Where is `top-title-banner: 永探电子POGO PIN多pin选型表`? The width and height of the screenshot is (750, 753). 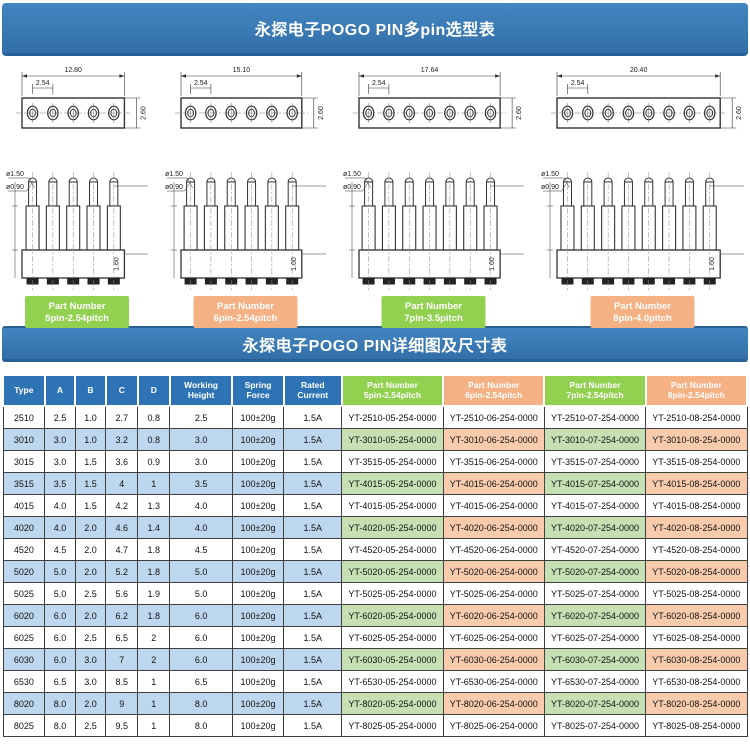
top-title-banner: 永探电子POGO PIN多pin选型表 is located at coordinates (375, 29).